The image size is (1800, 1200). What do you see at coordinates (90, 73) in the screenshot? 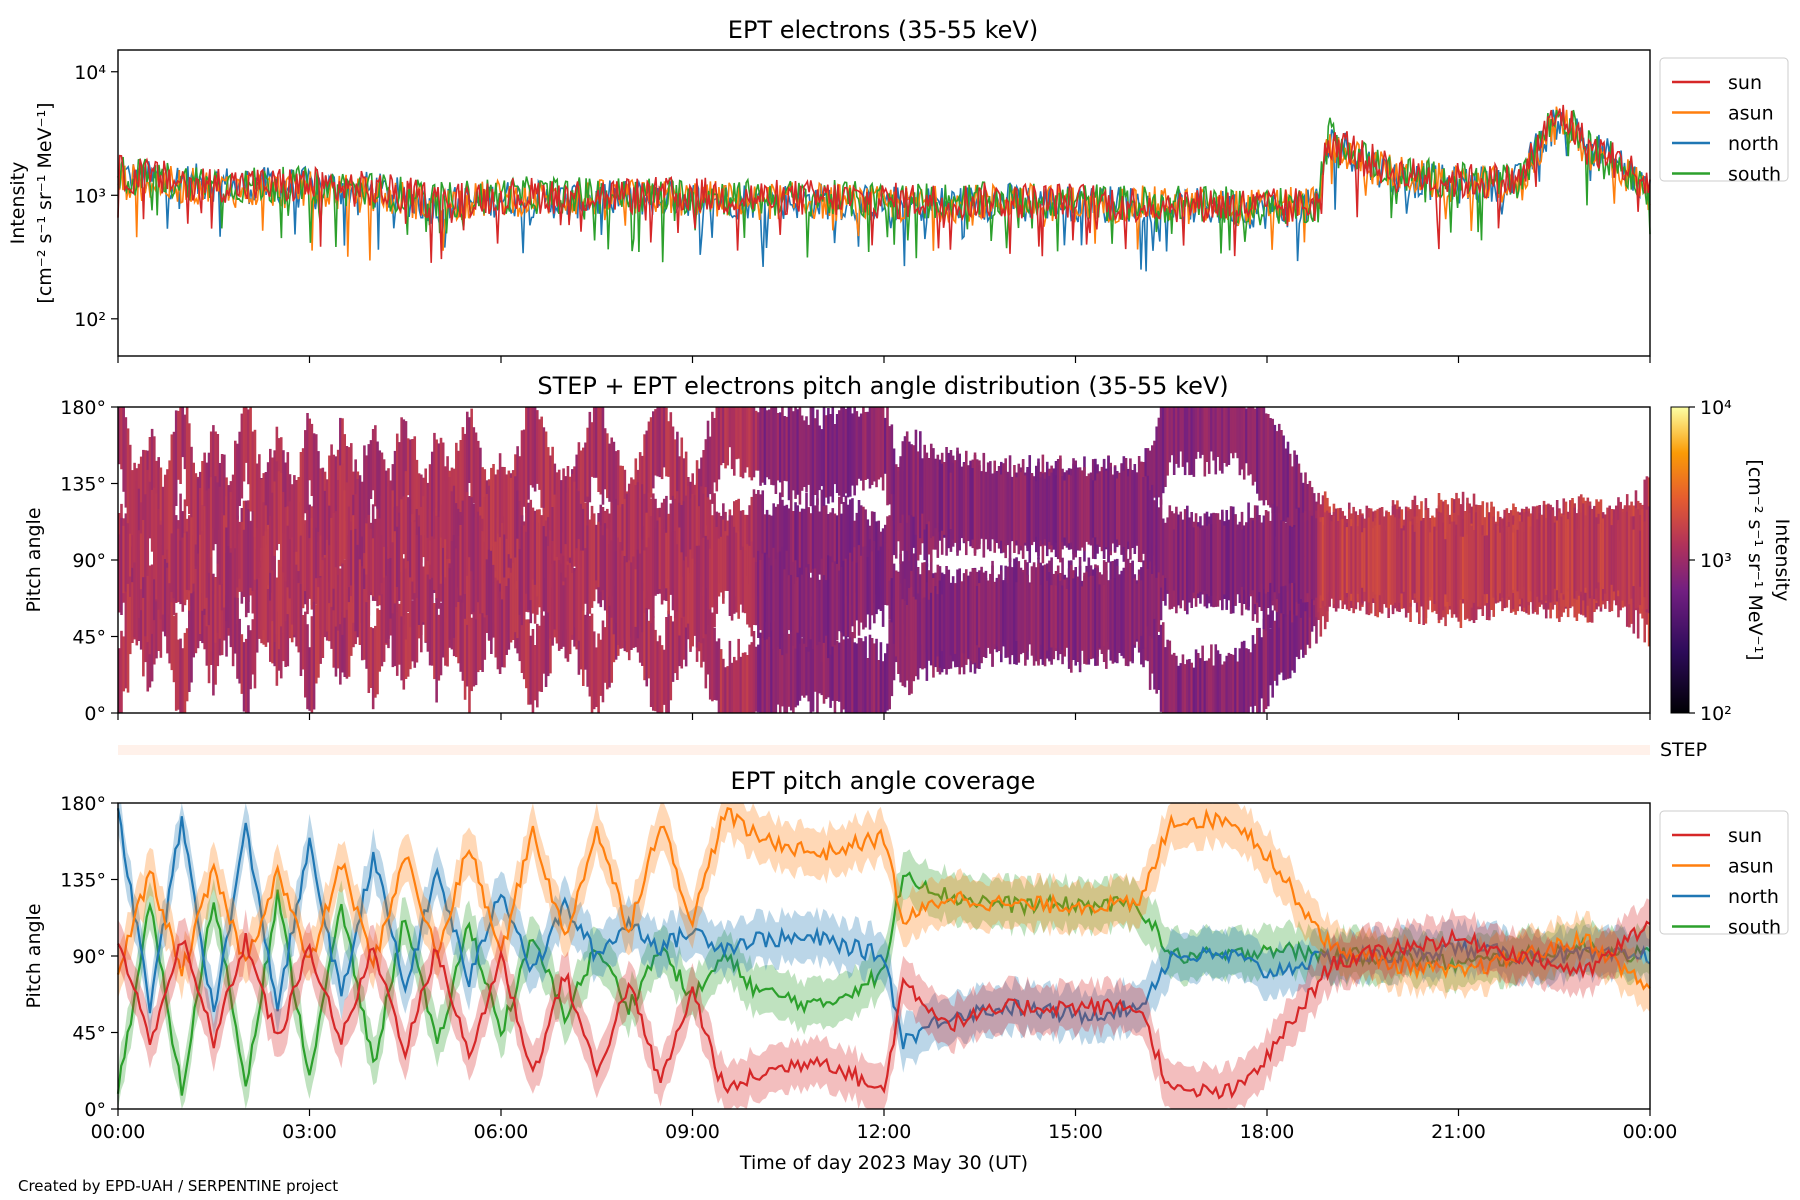
I see `y-tick-label: 10⁴` at bounding box center [90, 73].